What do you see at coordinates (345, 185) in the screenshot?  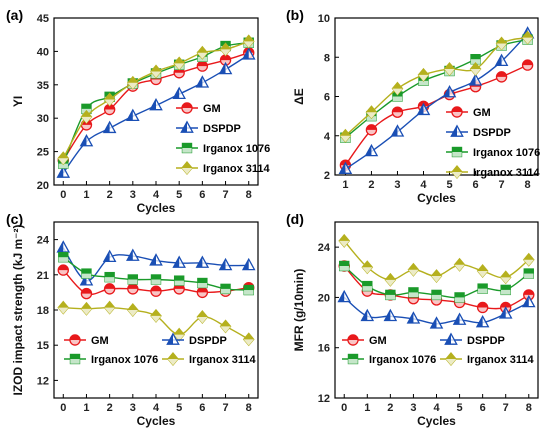 I see `x-tick-label: 1` at bounding box center [345, 185].